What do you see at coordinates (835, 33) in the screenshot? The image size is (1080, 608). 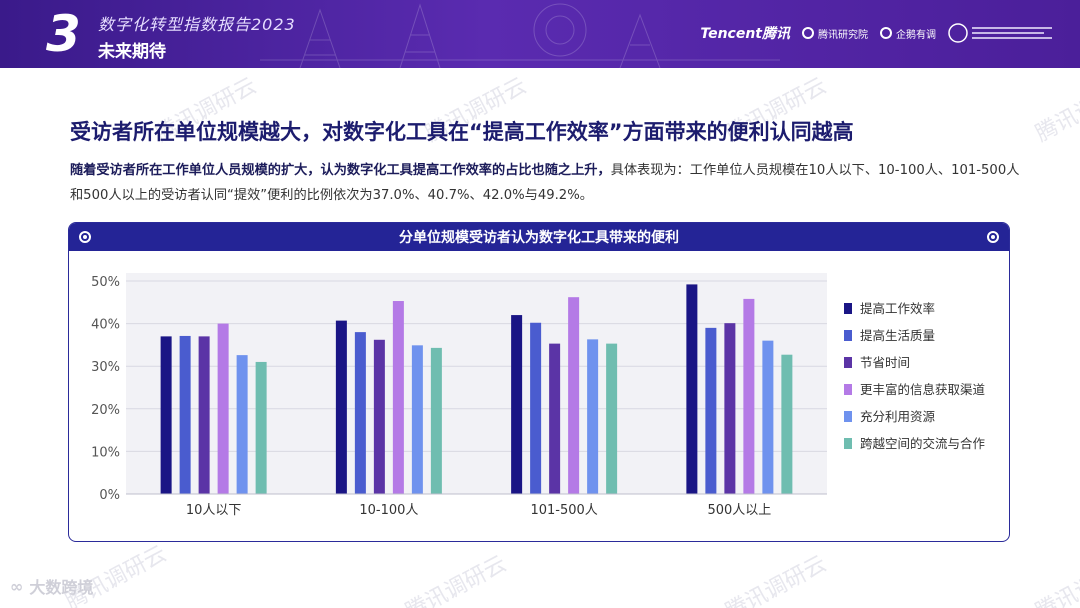 I see `tencent-research-logo: 腾讯研究院` at bounding box center [835, 33].